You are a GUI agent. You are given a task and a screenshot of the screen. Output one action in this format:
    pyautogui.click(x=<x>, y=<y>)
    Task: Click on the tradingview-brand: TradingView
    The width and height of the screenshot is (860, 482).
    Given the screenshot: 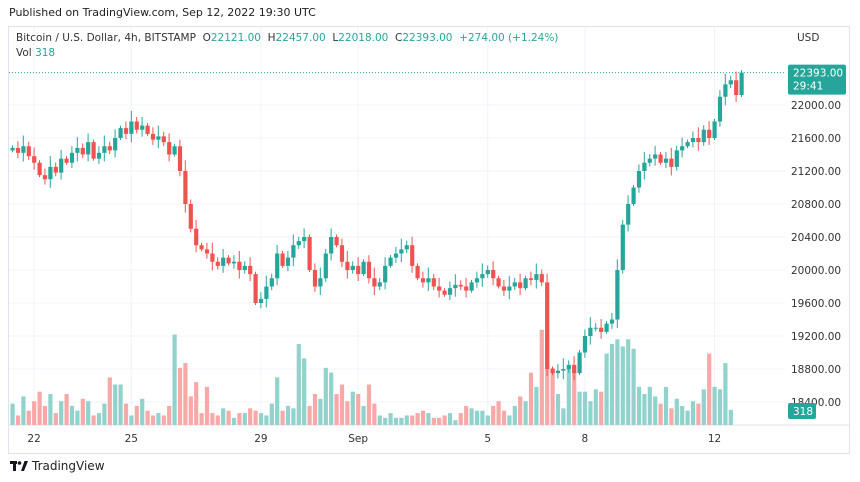 What is the action you would take?
    pyautogui.click(x=68, y=466)
    